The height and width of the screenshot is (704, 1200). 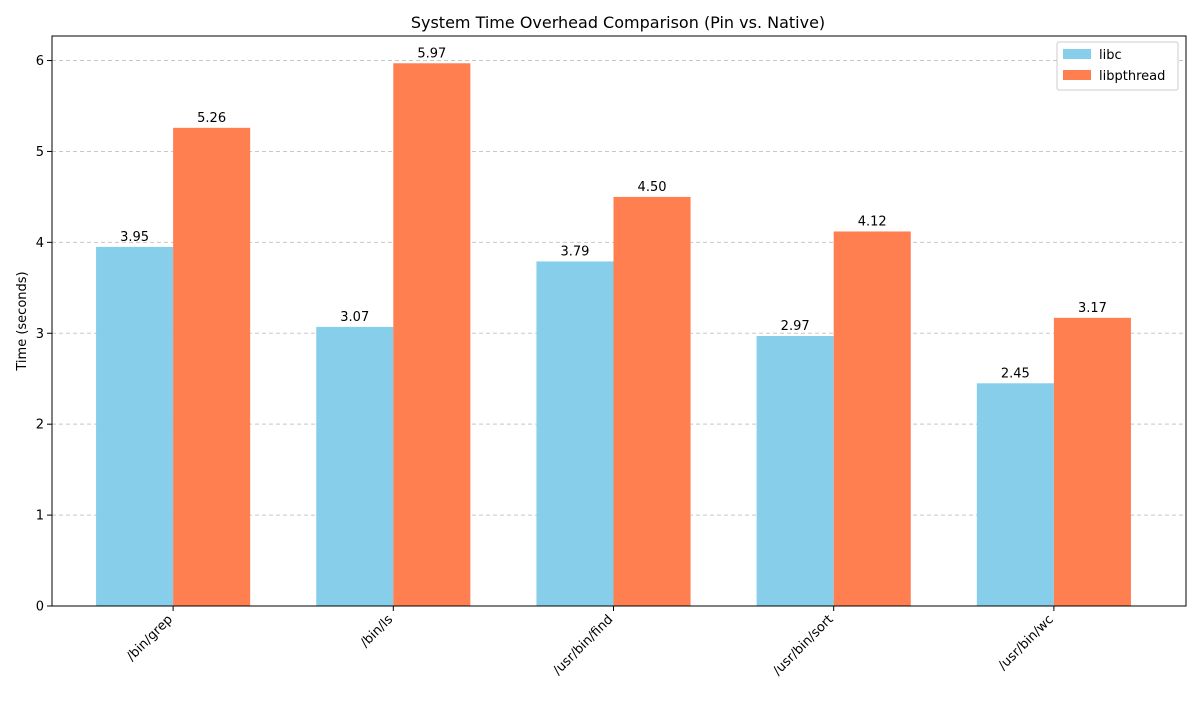 What do you see at coordinates (40, 607) in the screenshot?
I see `y-tick-label: 0` at bounding box center [40, 607].